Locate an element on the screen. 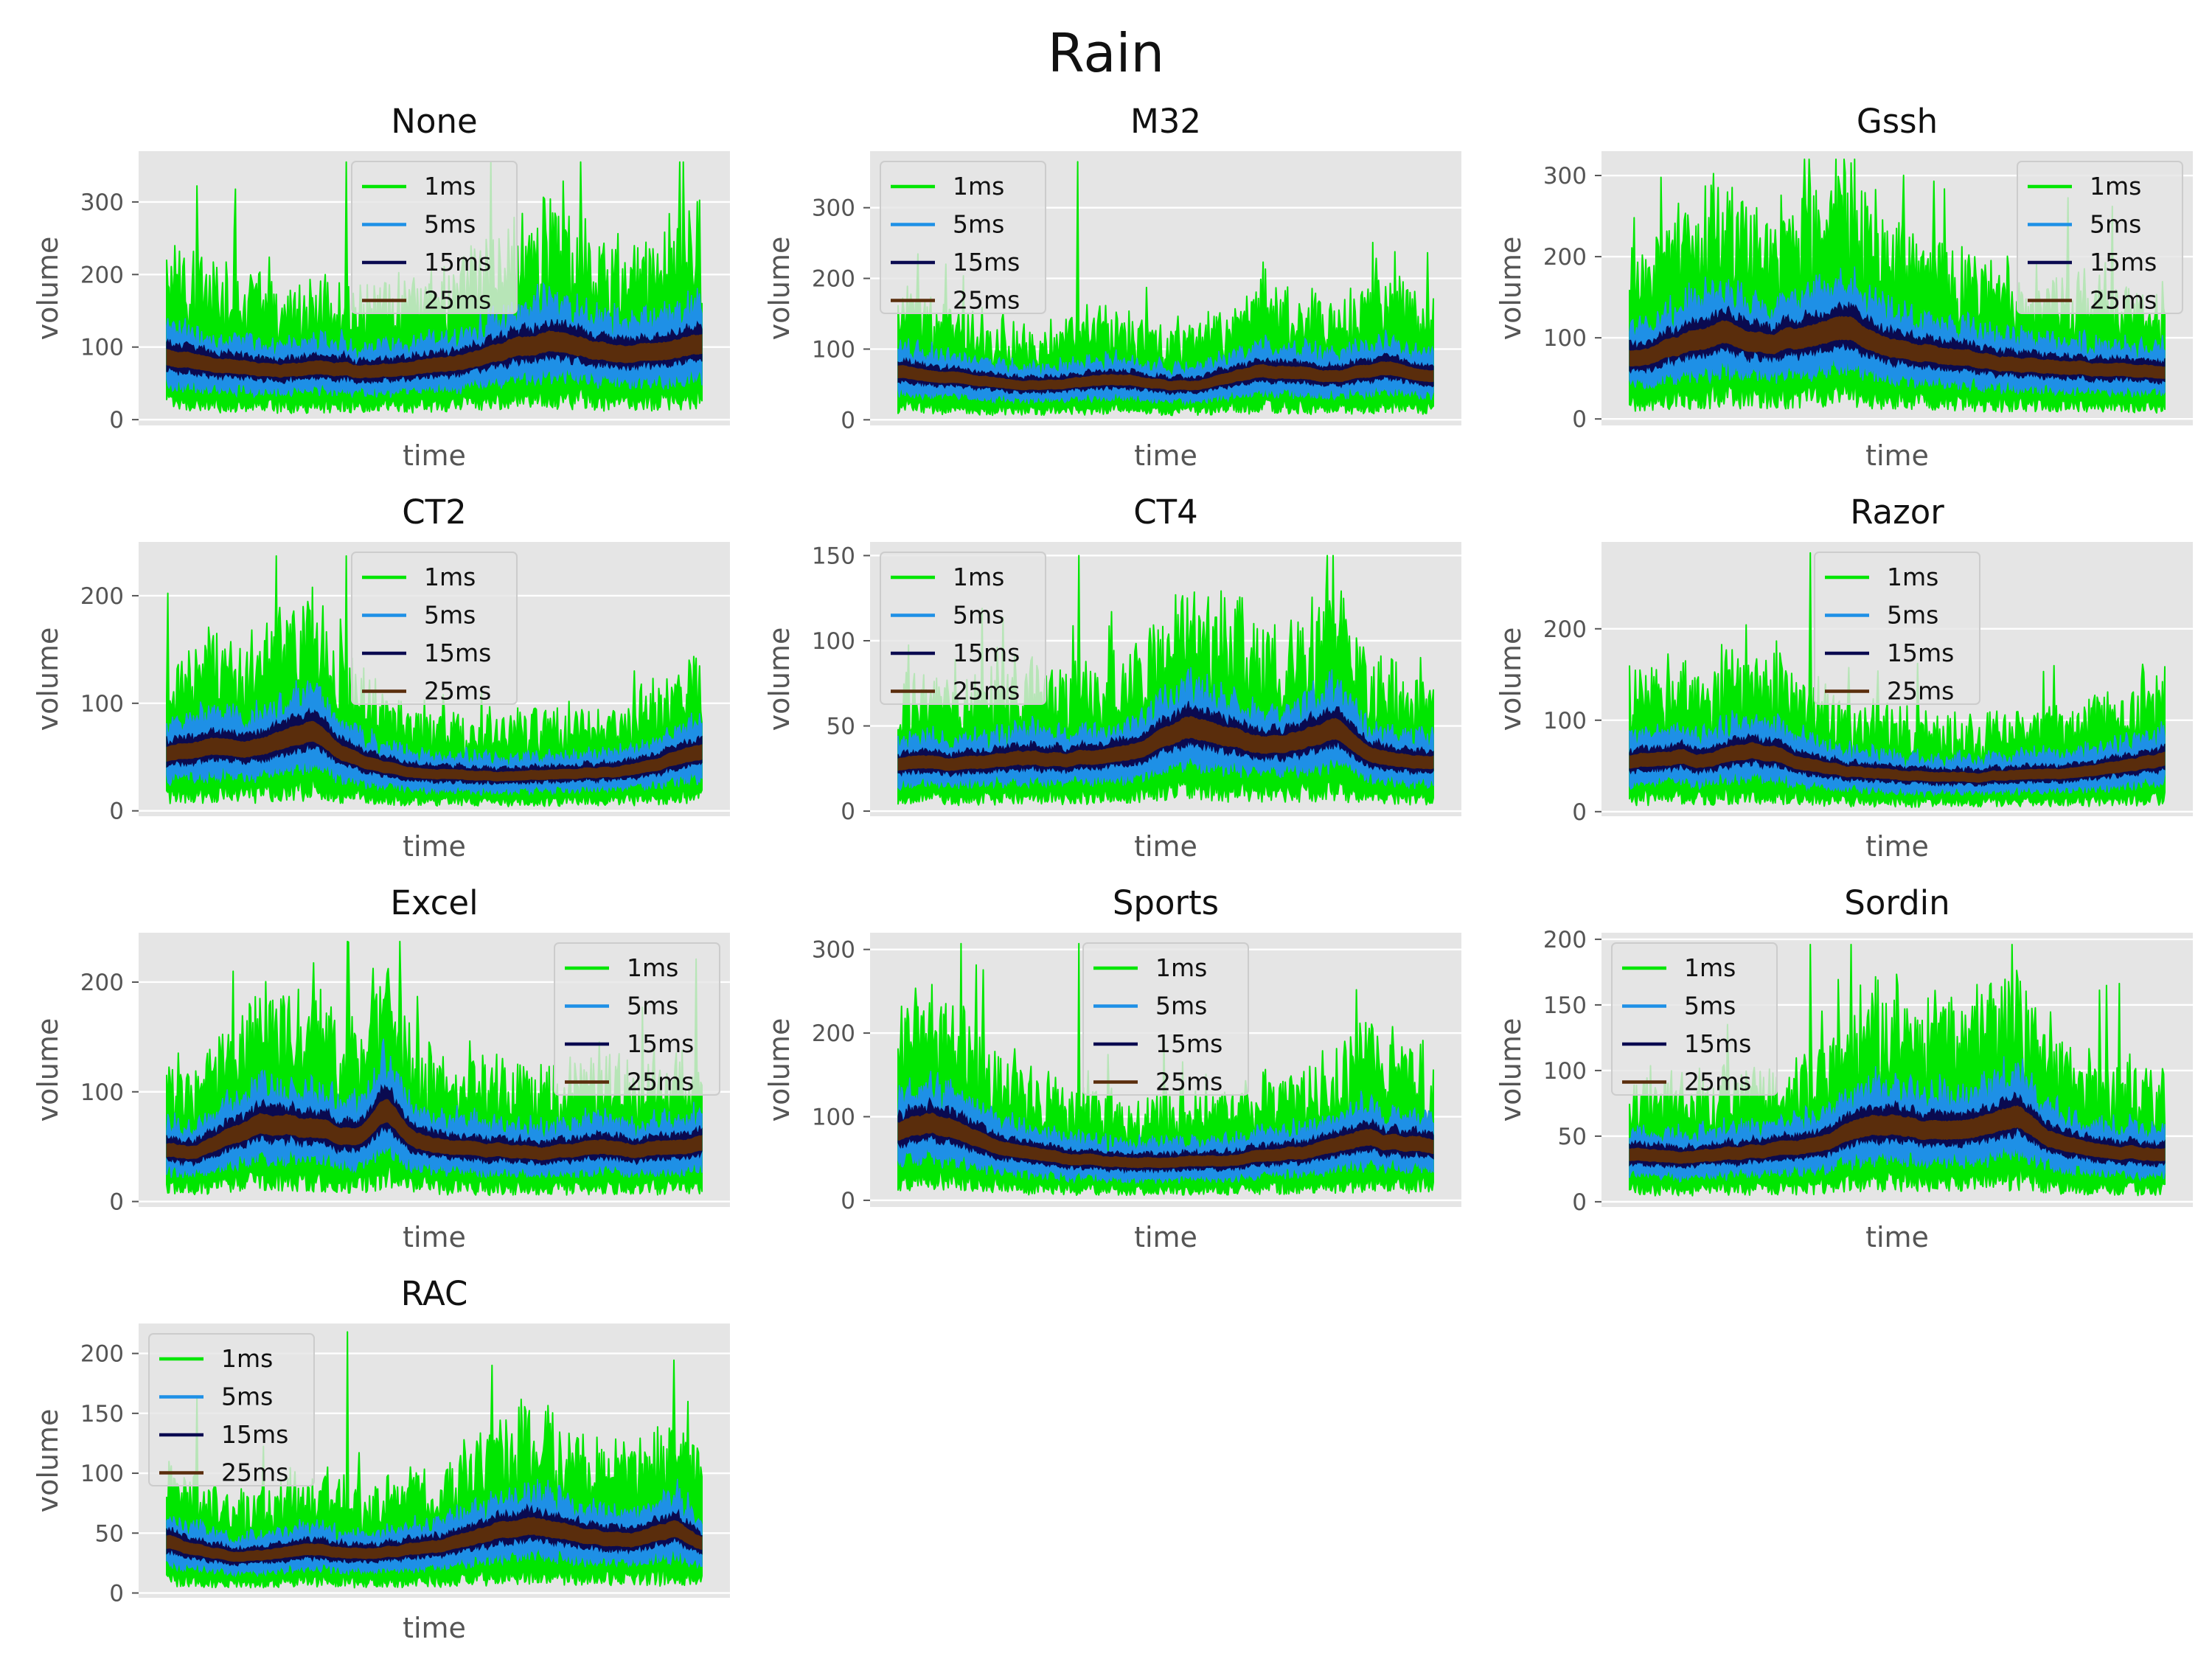  series-25ms-sports is located at coordinates (1165, 1140).